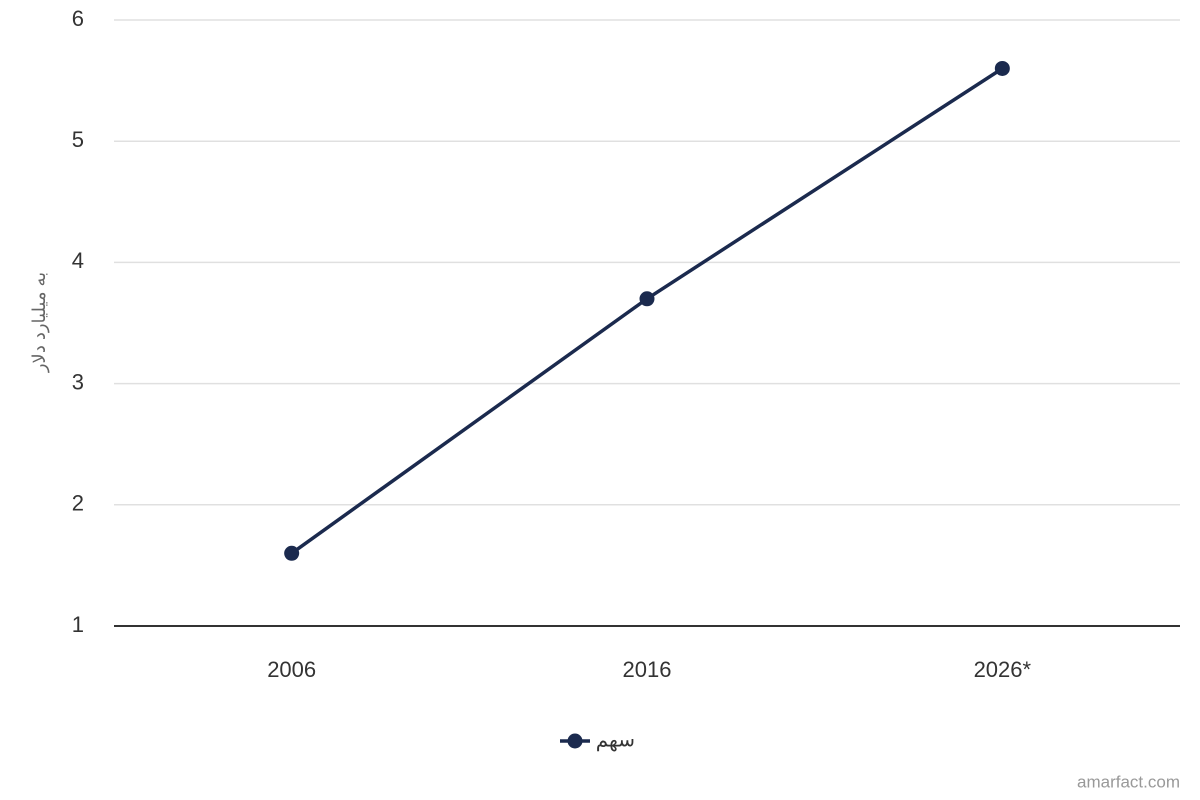 The width and height of the screenshot is (1200, 800). I want to click on y-tick-label: 3, so click(78, 381).